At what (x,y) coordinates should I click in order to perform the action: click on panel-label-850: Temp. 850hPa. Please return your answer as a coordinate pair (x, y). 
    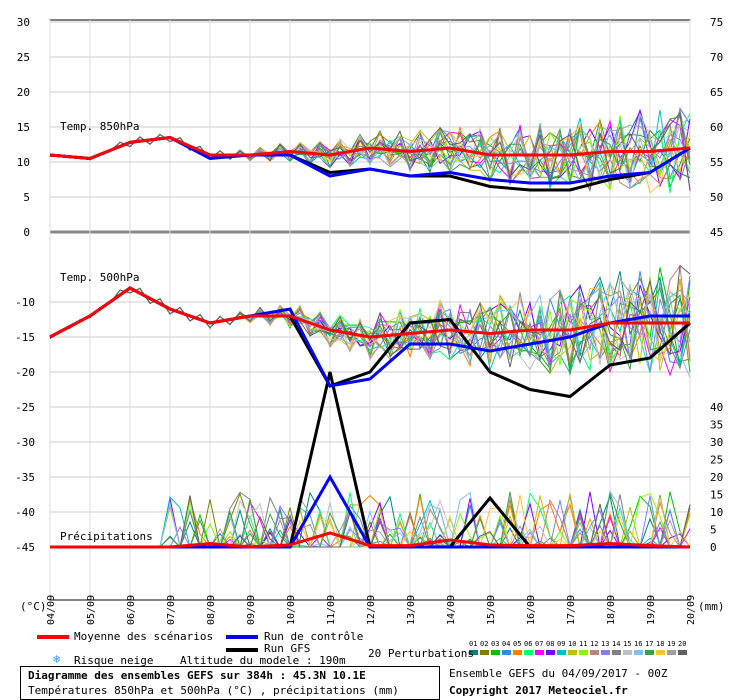
    Looking at the image, I should click on (99, 126).